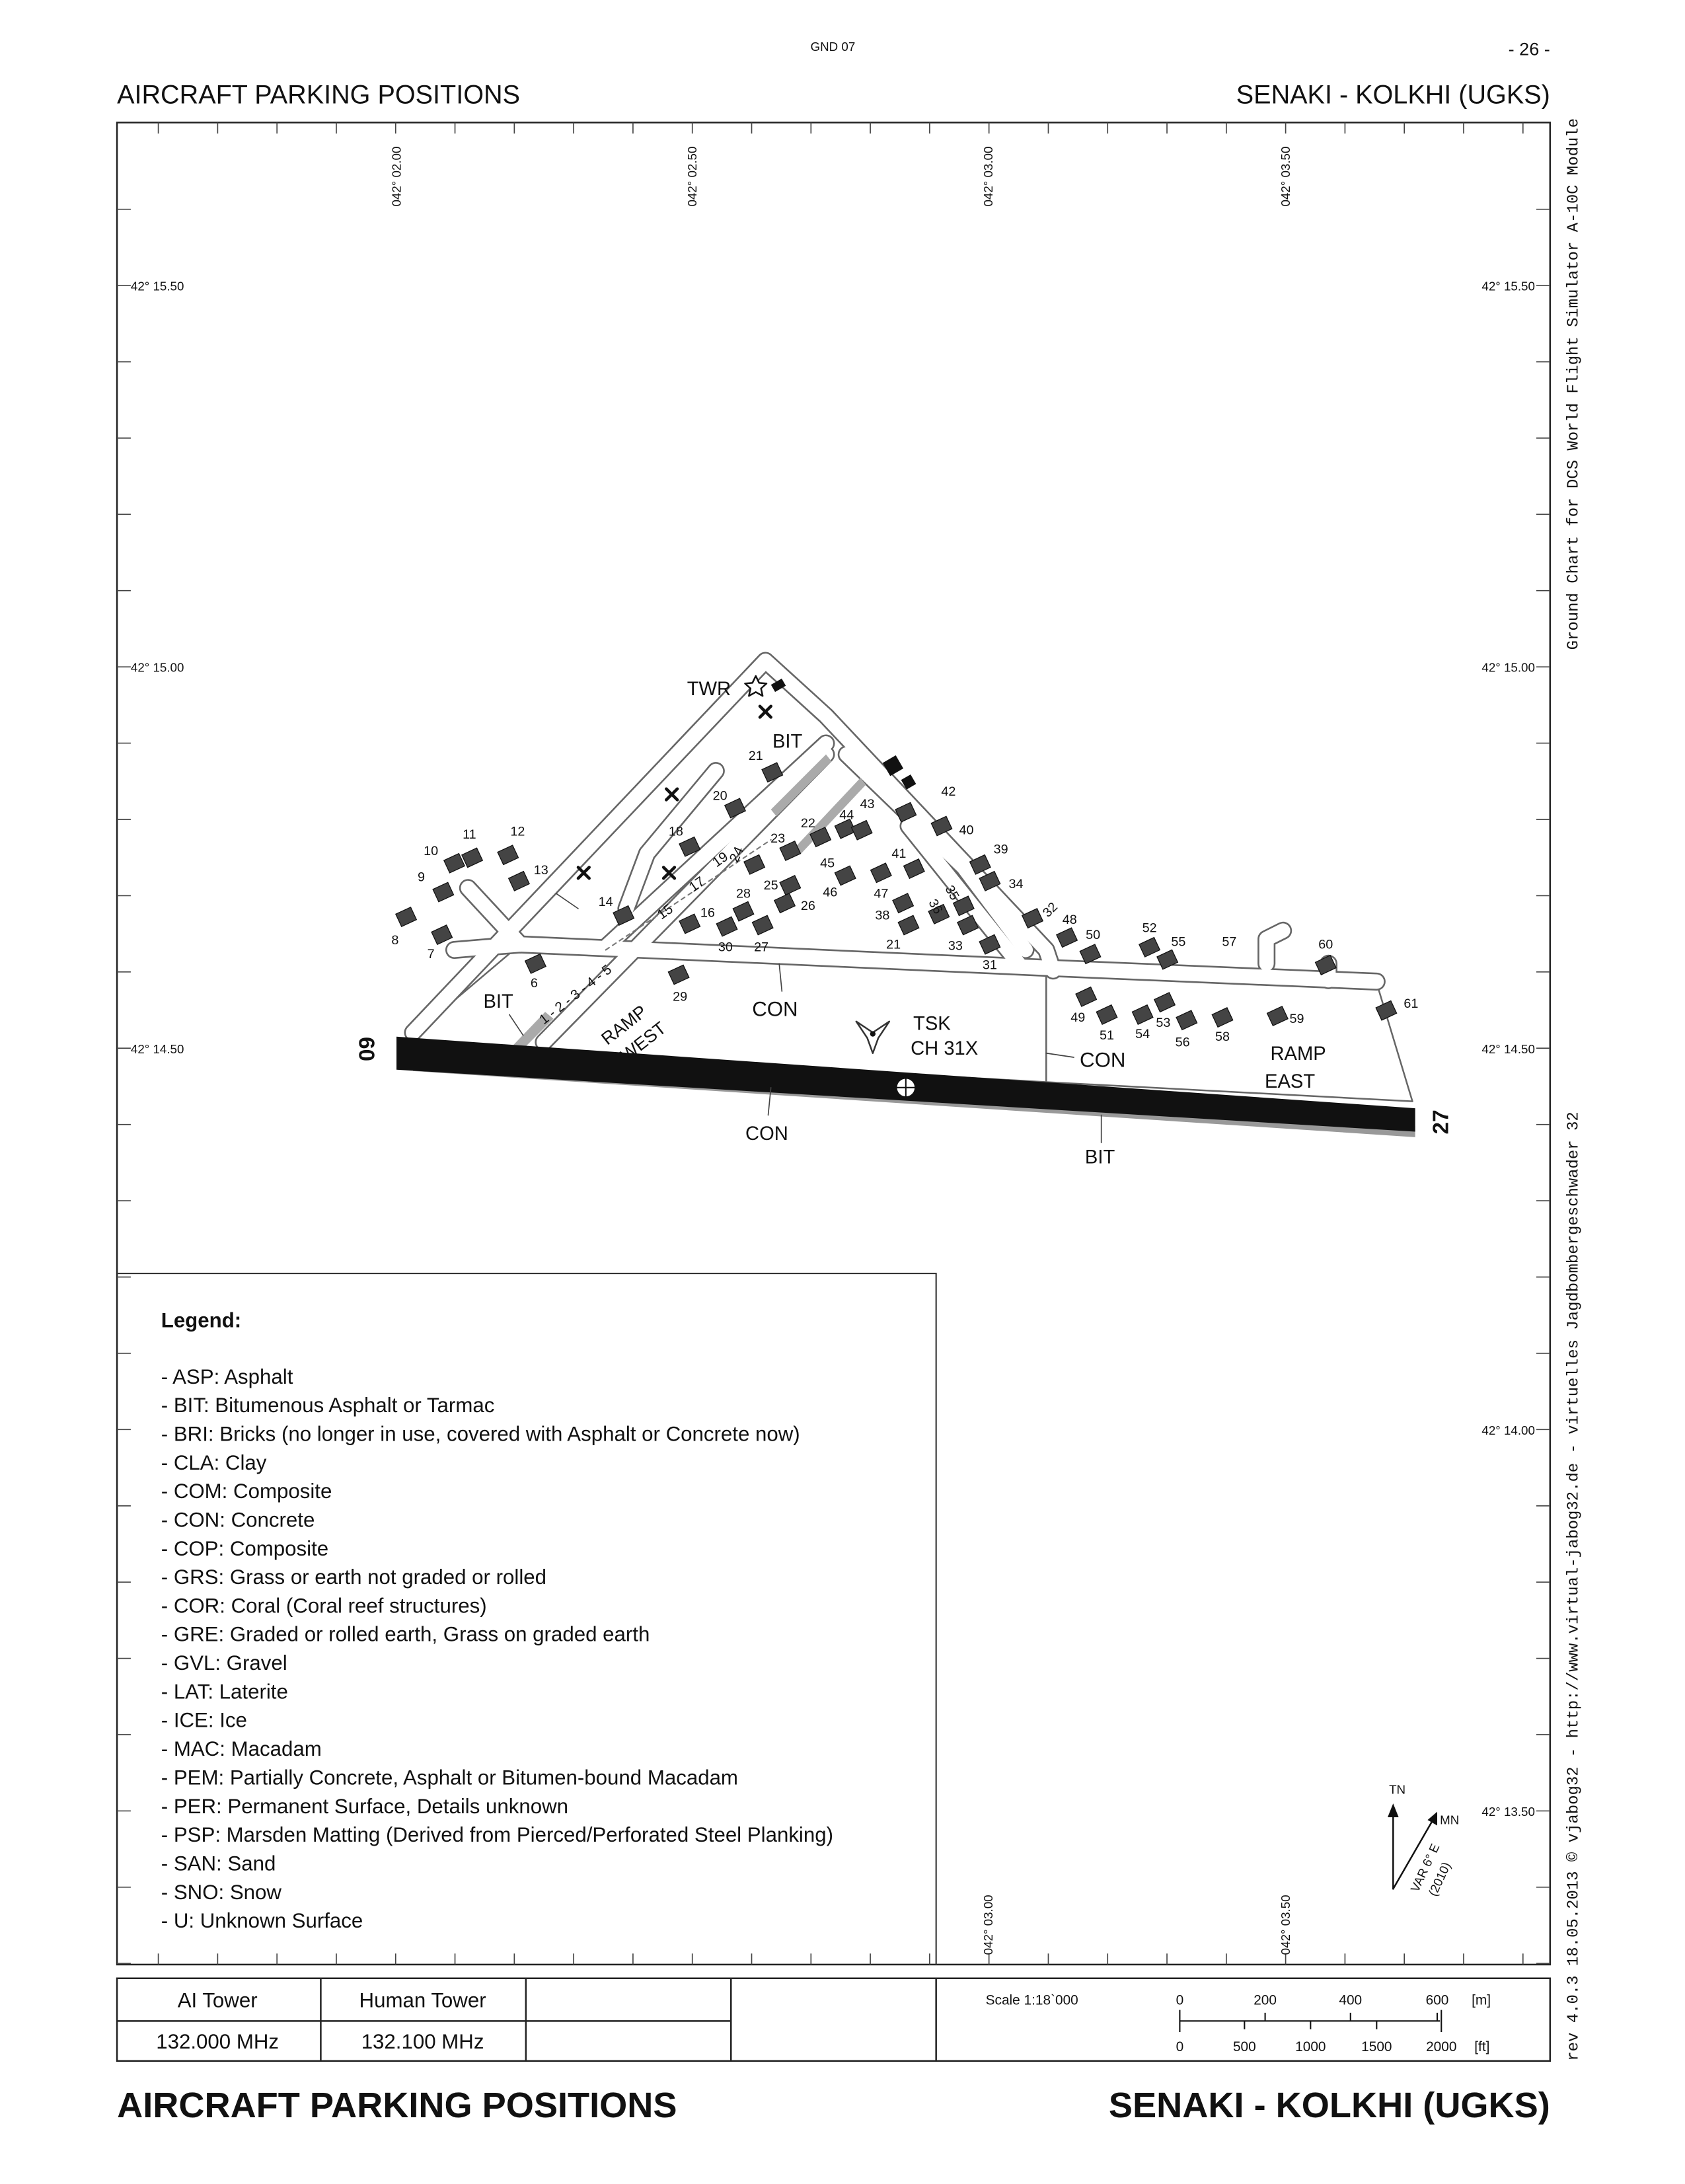  What do you see at coordinates (201, 1320) in the screenshot?
I see `legend-title: Legend:` at bounding box center [201, 1320].